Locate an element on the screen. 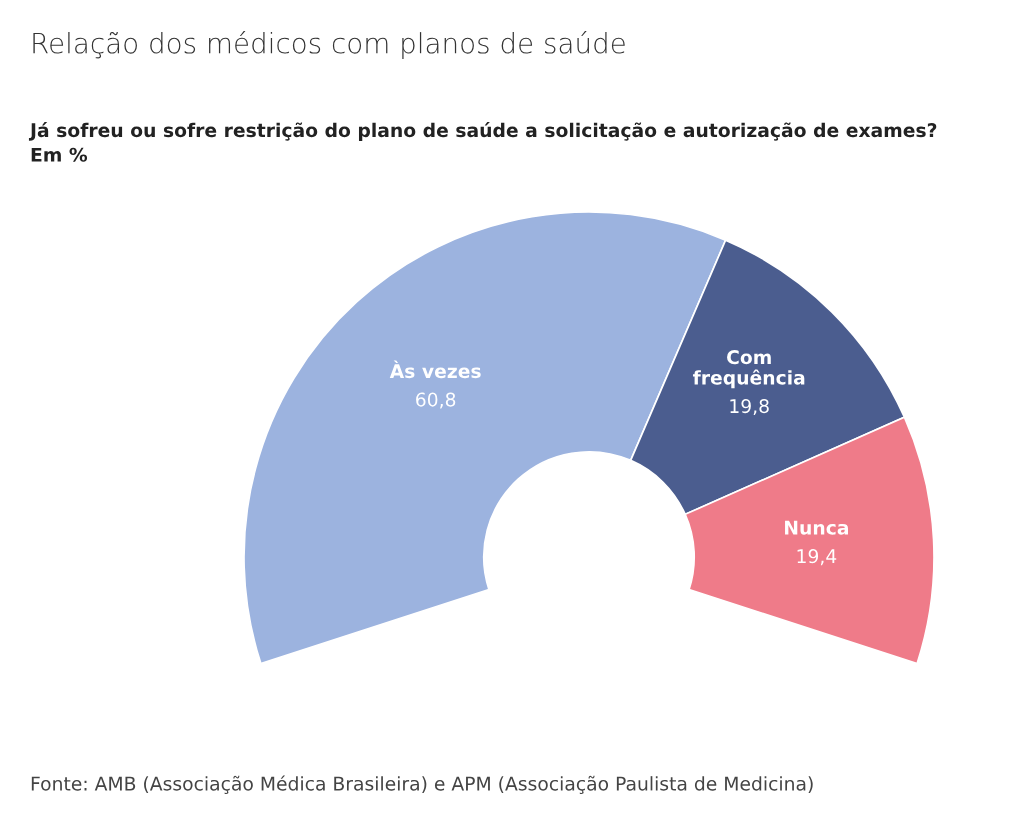  slice-label: Nunca is located at coordinates (816, 527).